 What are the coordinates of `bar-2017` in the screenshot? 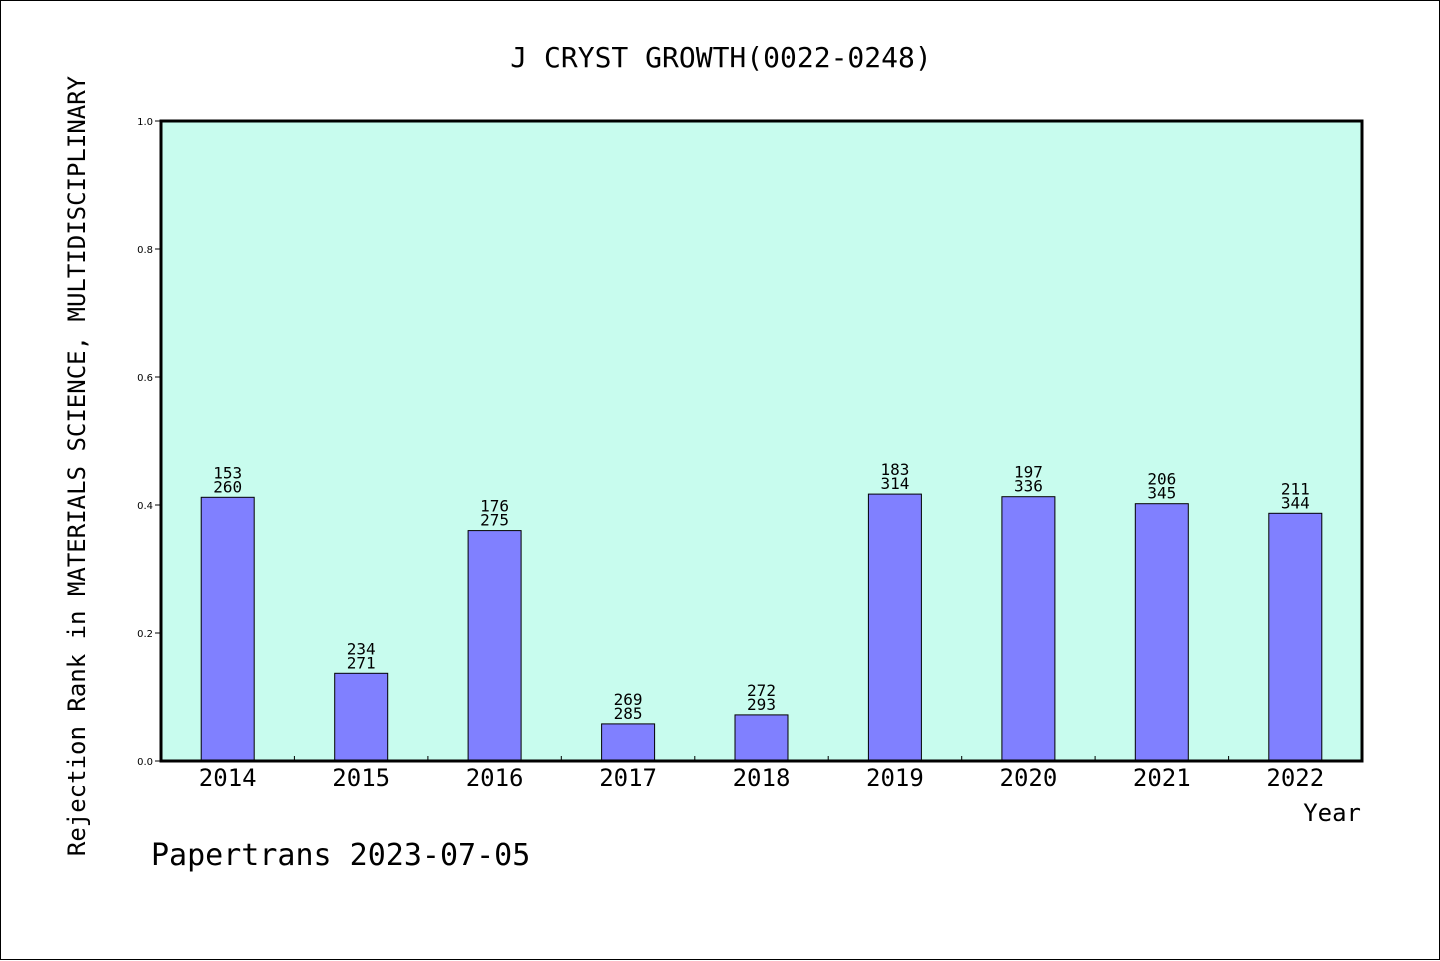 It's located at (628, 742).